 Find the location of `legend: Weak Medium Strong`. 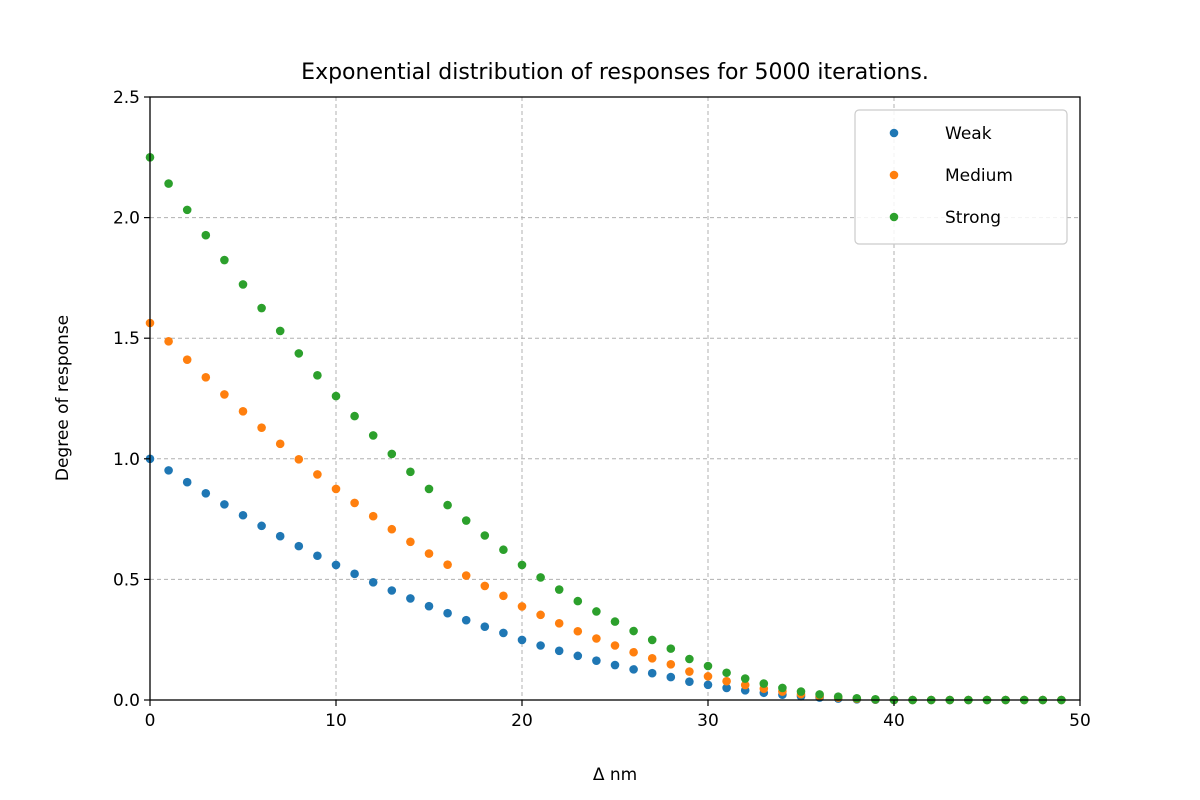

legend: Weak Medium Strong is located at coordinates (961, 177).